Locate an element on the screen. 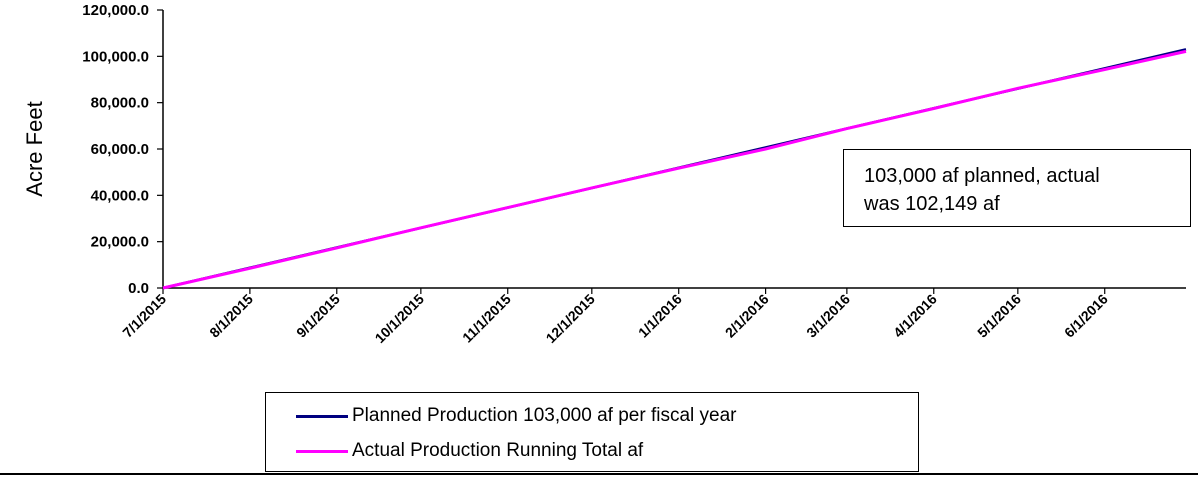 This screenshot has width=1198, height=477. x-tick-label: 2/1/2016 is located at coordinates (747, 316).